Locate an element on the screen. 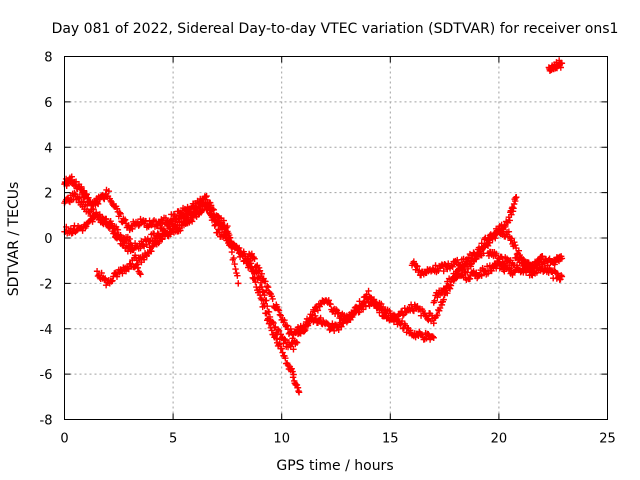  y-tick-label: 6 is located at coordinates (48, 103).